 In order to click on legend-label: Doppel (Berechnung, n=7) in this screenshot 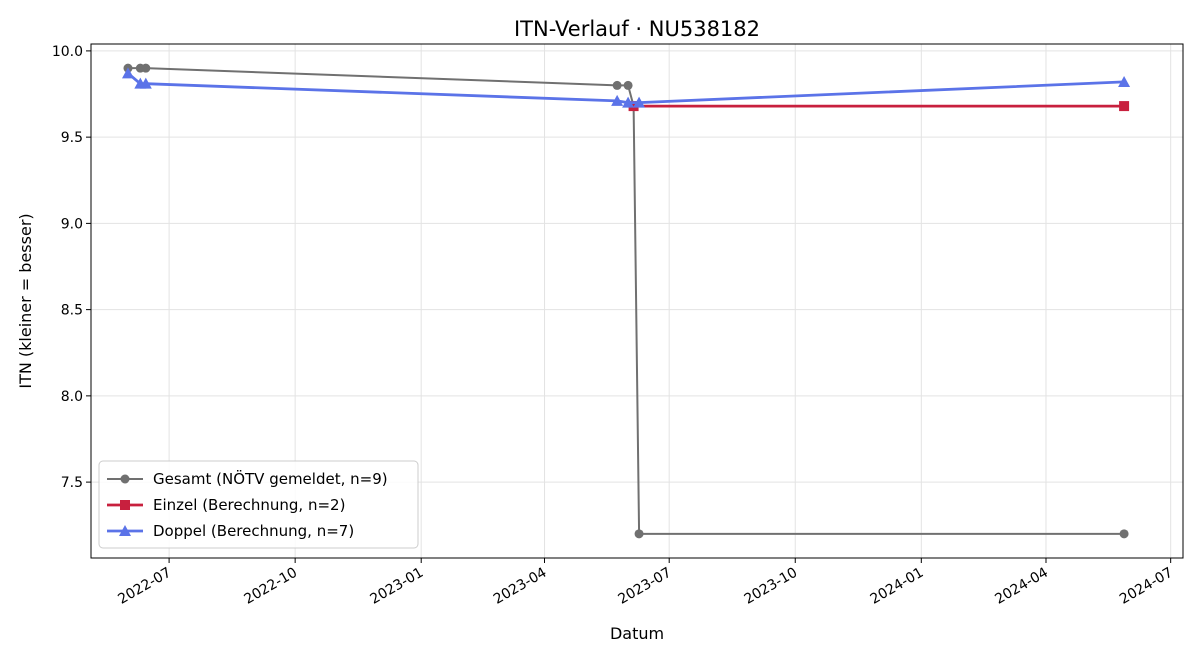, I will do `click(253, 531)`.